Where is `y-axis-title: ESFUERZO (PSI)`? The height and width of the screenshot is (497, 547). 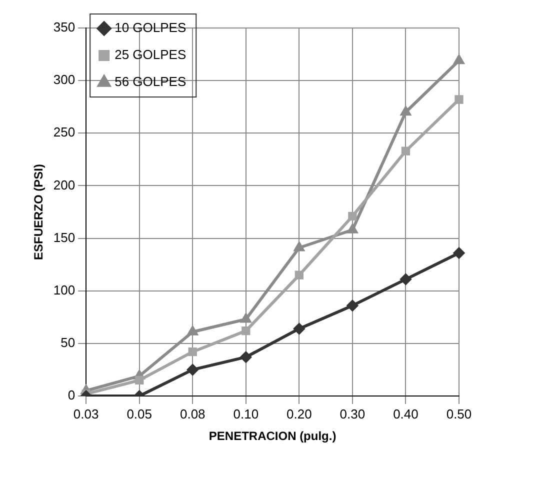 y-axis-title: ESFUERZO (PSI) is located at coordinates (39, 212).